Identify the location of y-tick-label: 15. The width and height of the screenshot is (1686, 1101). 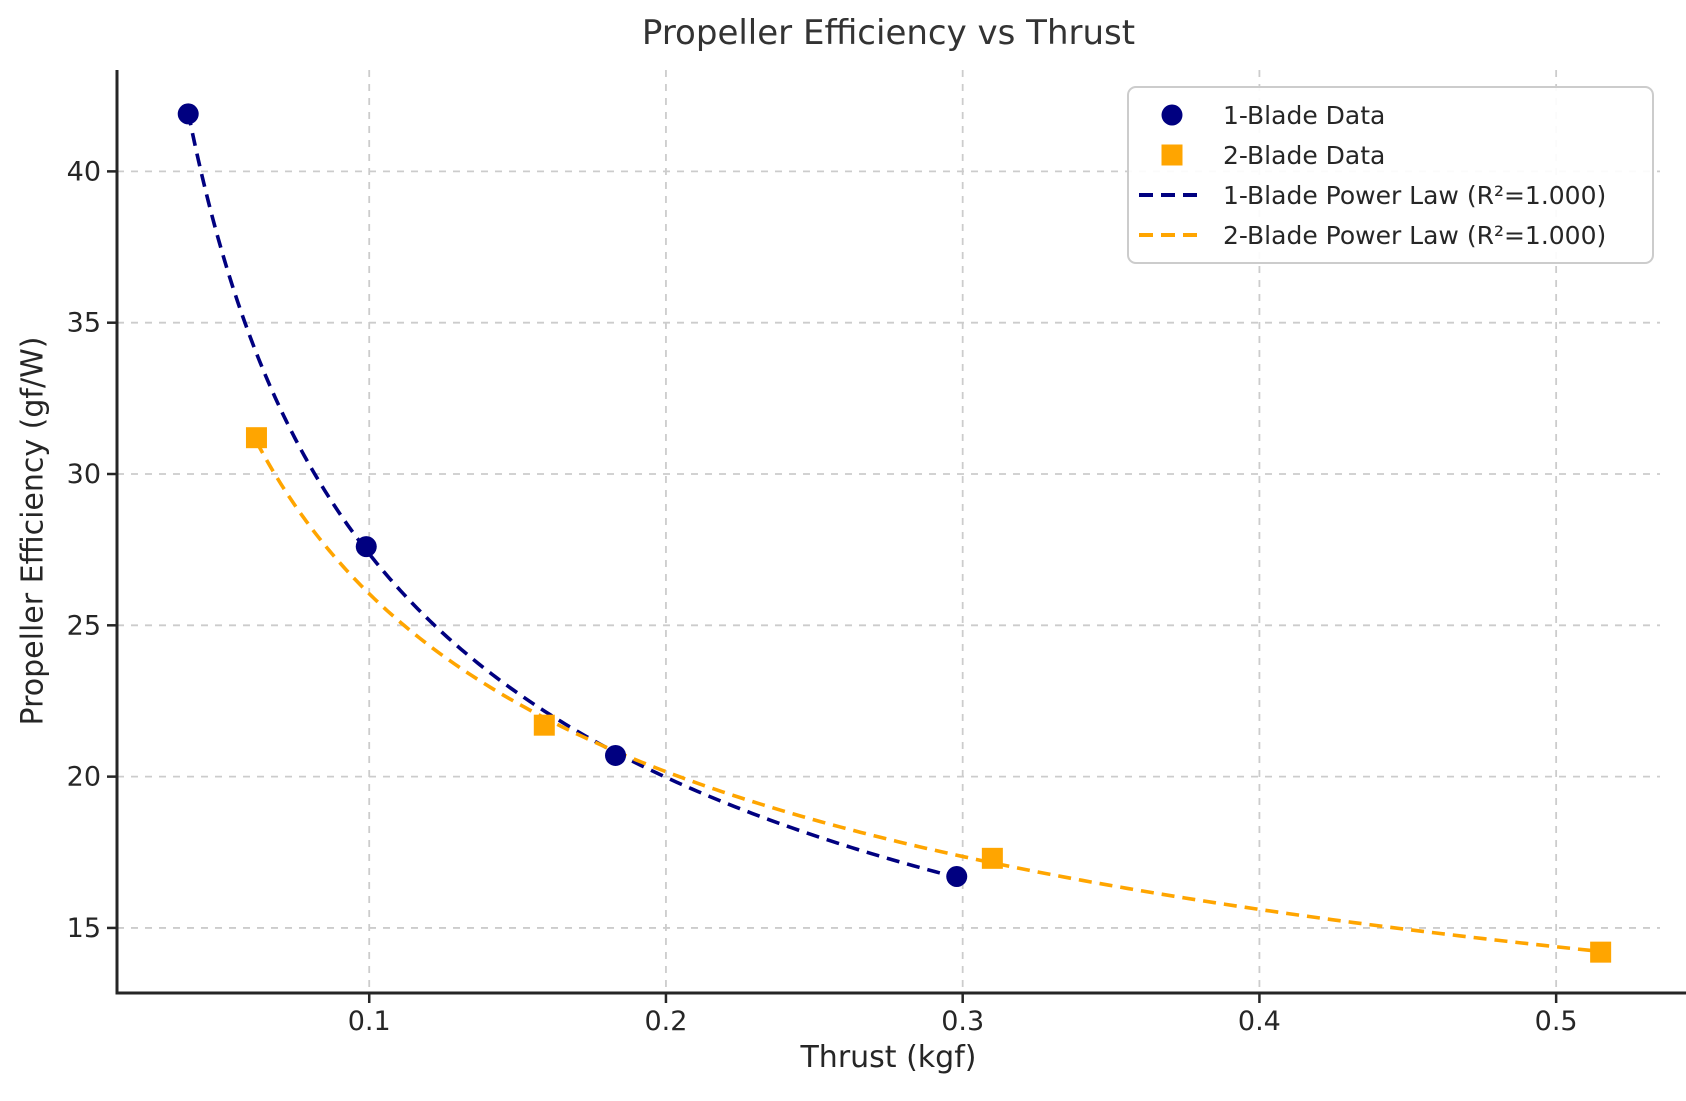
(84, 928).